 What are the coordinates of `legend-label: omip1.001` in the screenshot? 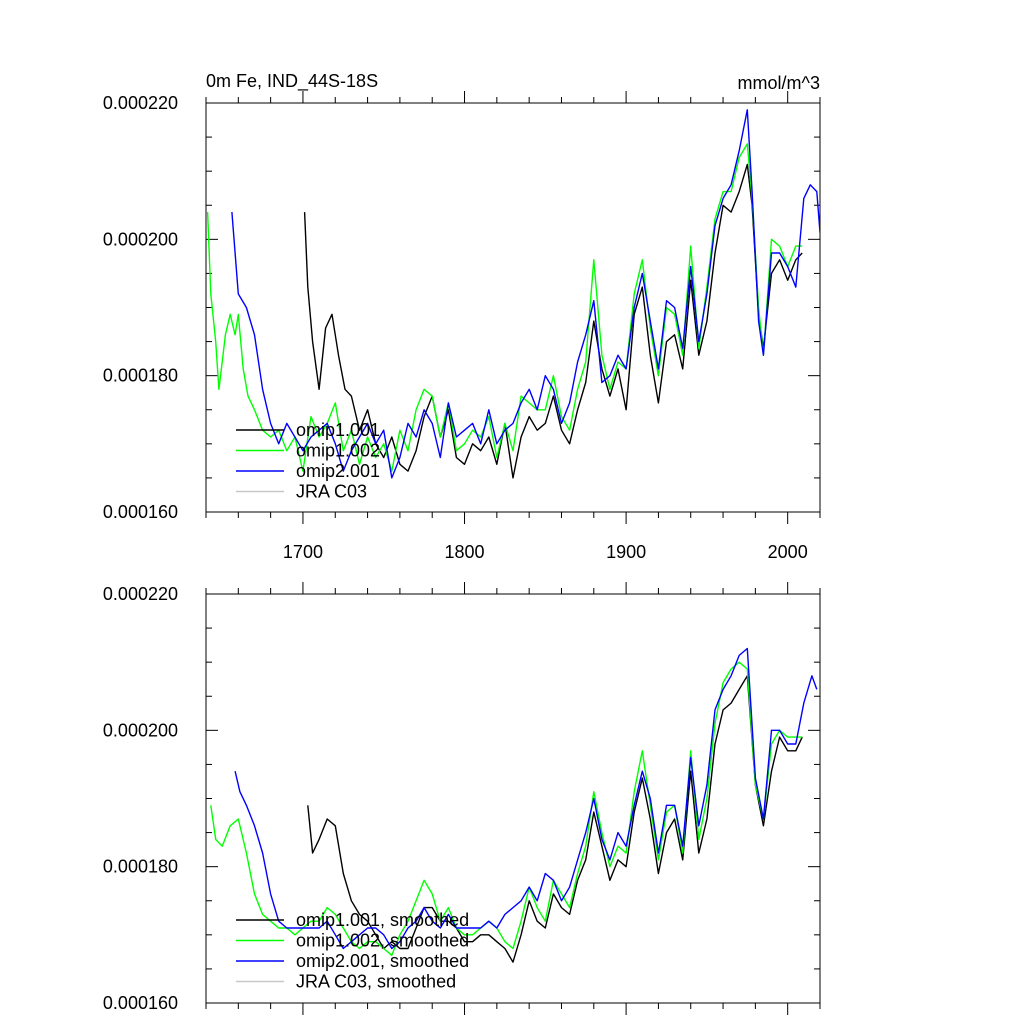 It's located at (338, 430).